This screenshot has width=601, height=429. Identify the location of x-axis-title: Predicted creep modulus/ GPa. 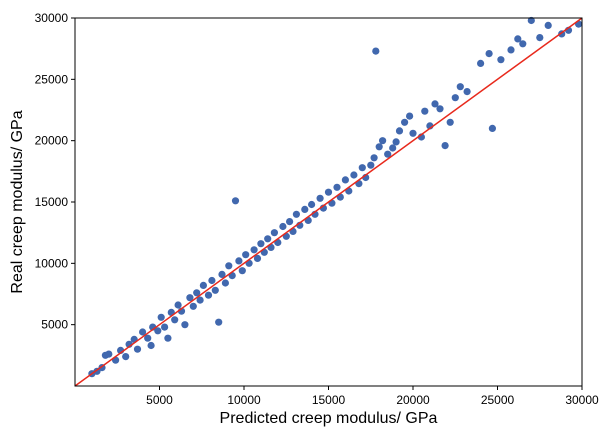
(329, 418).